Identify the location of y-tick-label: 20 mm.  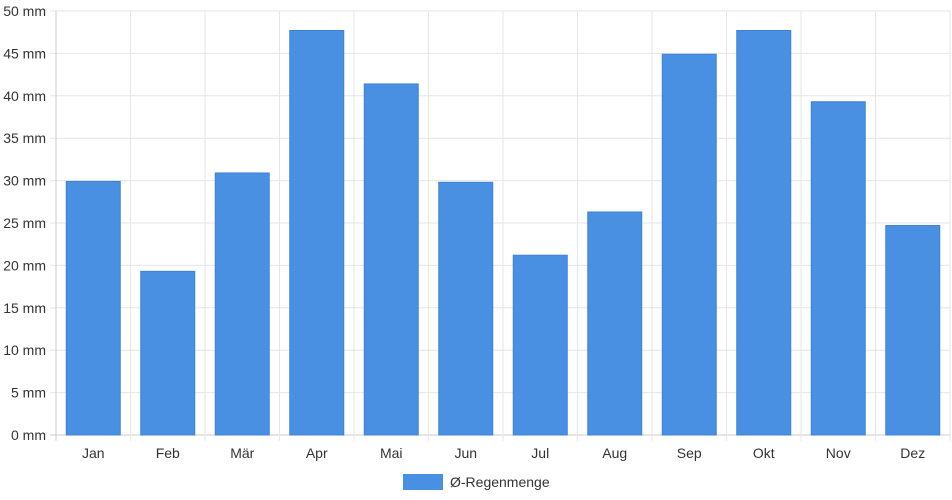
(24, 265).